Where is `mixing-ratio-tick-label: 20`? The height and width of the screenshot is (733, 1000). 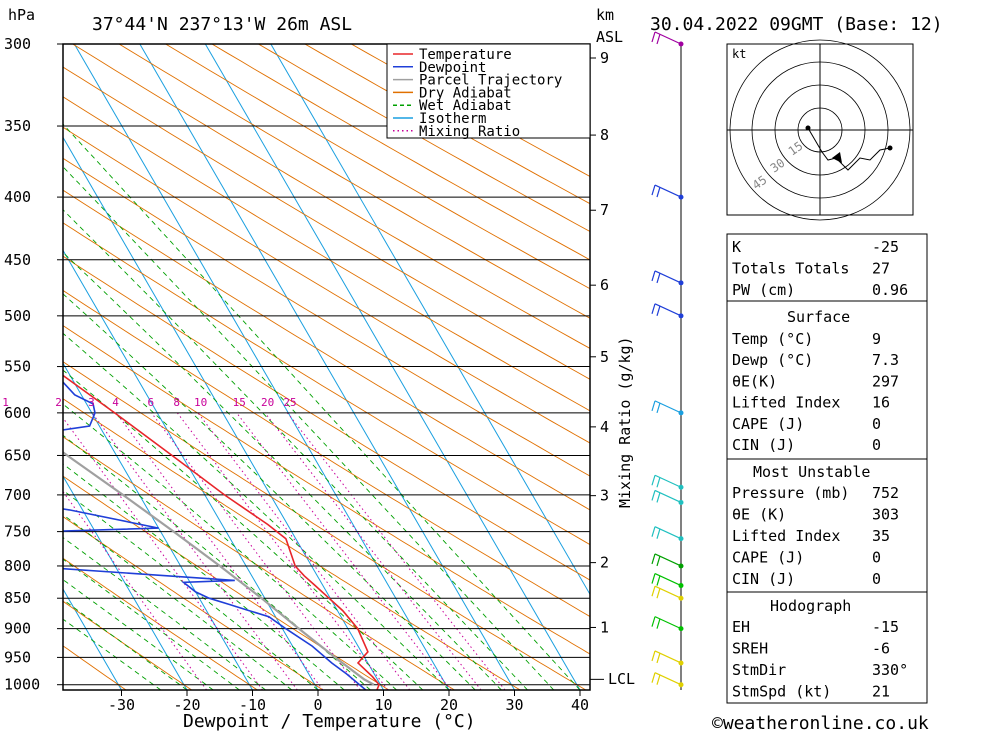 mixing-ratio-tick-label: 20 is located at coordinates (267, 402).